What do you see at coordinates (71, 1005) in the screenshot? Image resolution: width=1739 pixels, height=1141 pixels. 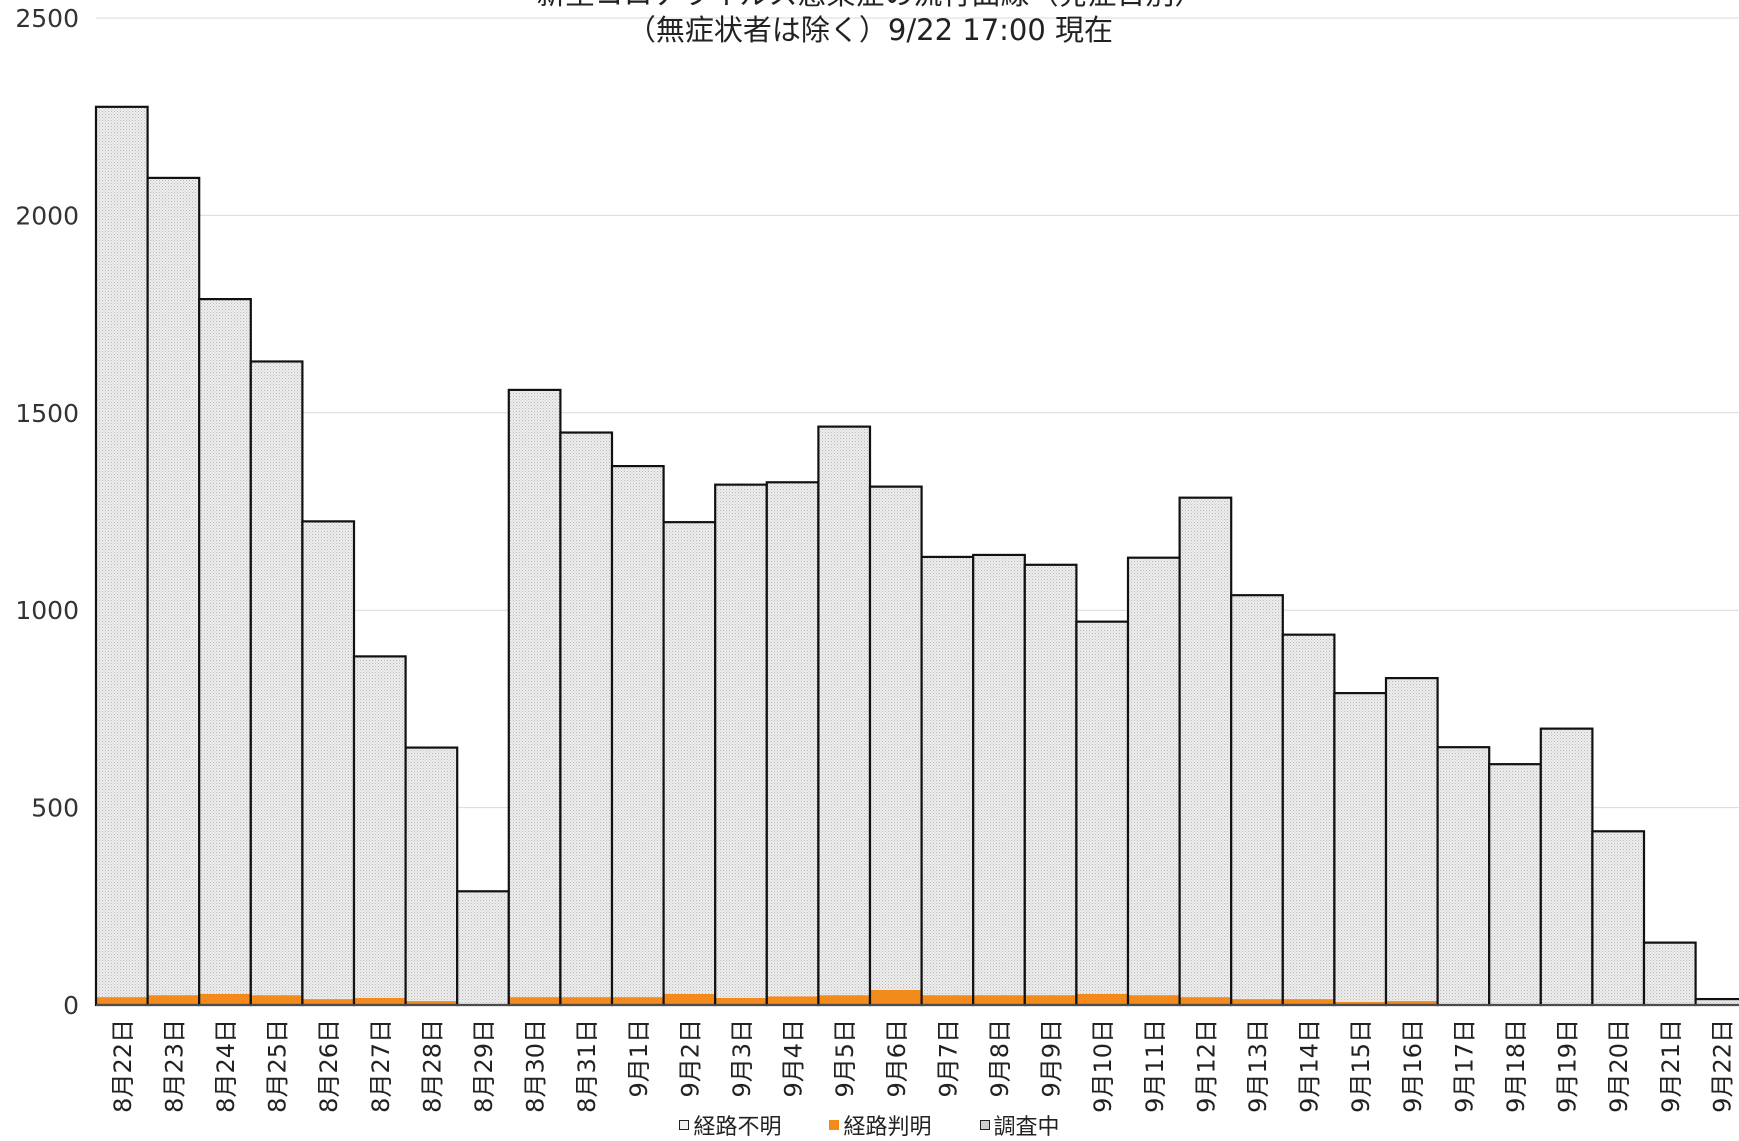 I see `y-tick-label: 0` at bounding box center [71, 1005].